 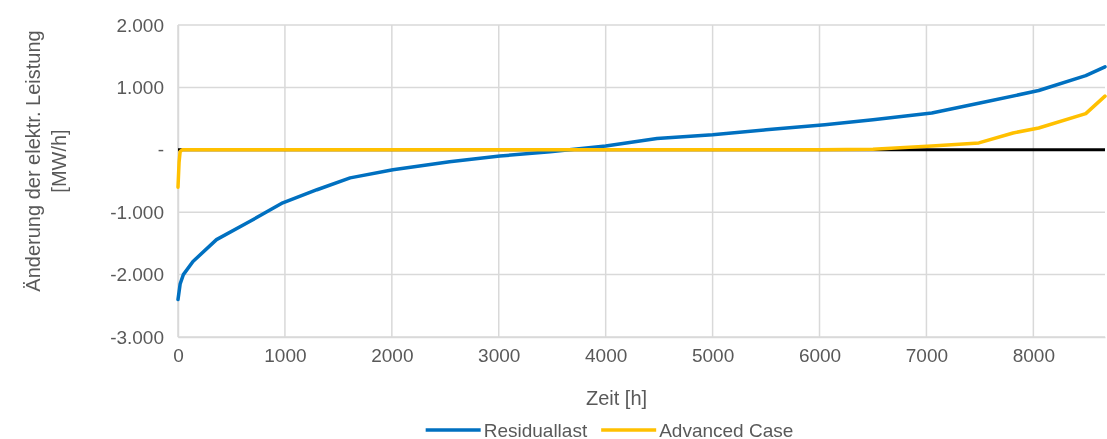 What do you see at coordinates (46, 161) in the screenshot?
I see `y-axis-title: Änderung der elektr. Leistung [MW/h]` at bounding box center [46, 161].